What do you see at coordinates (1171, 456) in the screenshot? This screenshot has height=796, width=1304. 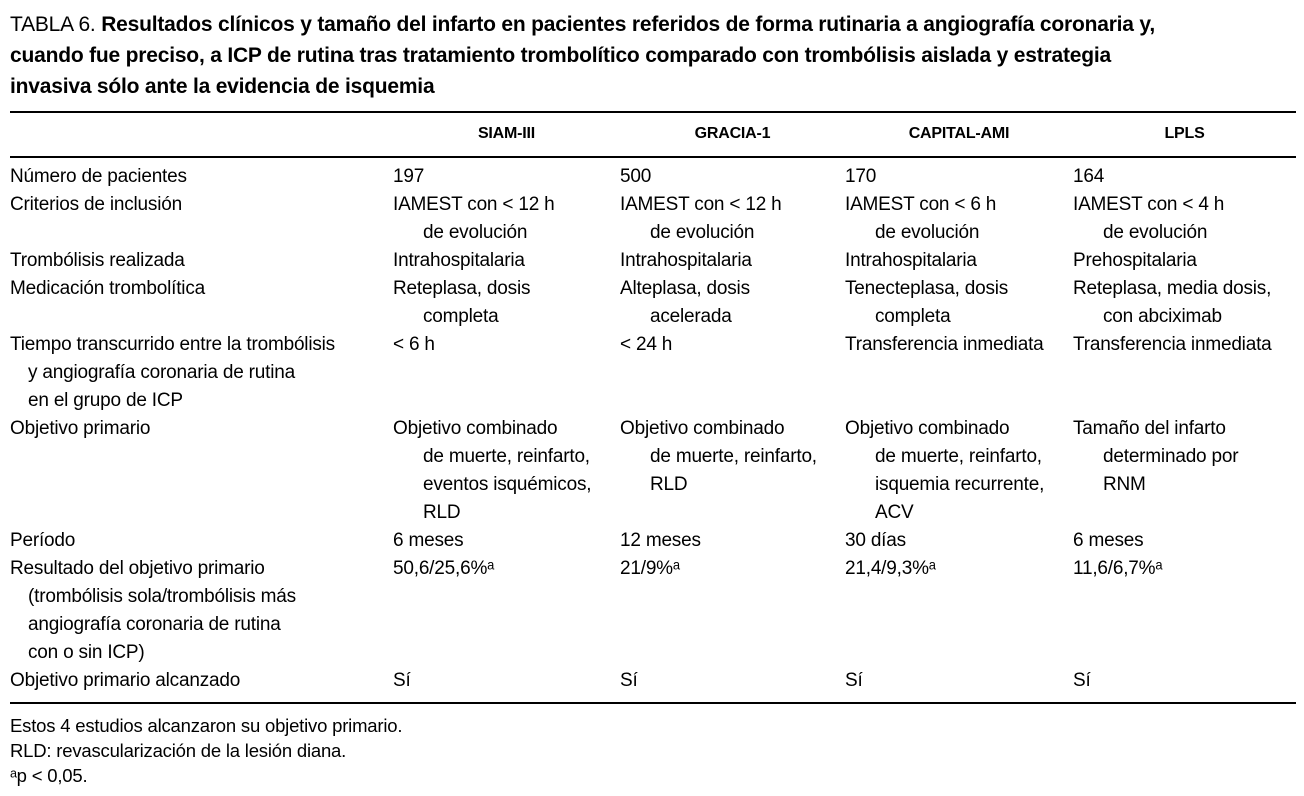 I see `cell-line: determinado por` at bounding box center [1171, 456].